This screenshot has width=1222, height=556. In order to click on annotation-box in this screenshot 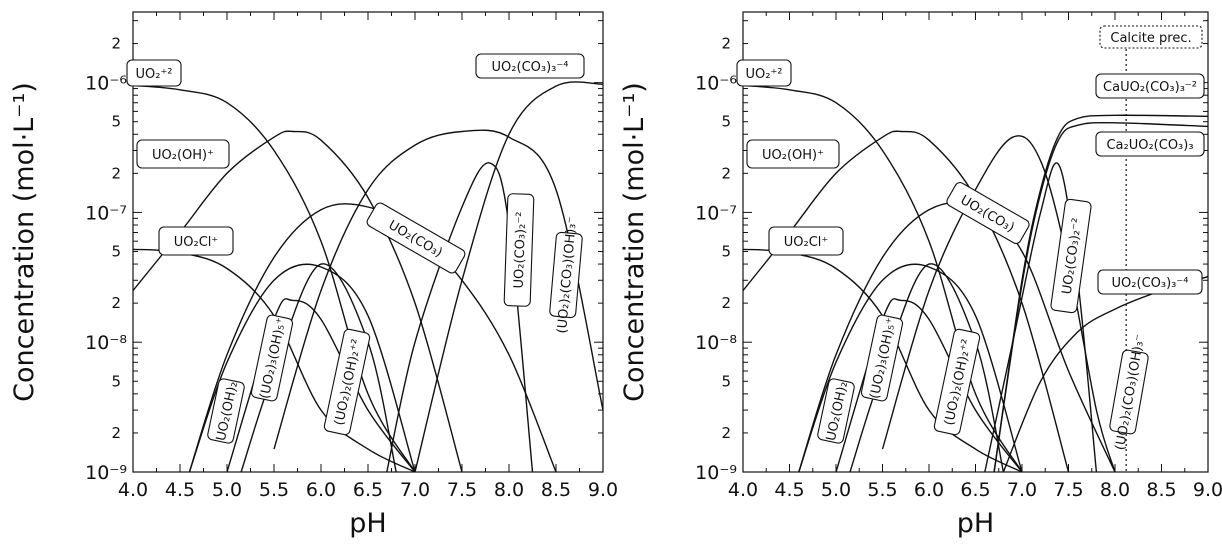, I will do `click(1151, 37)`.